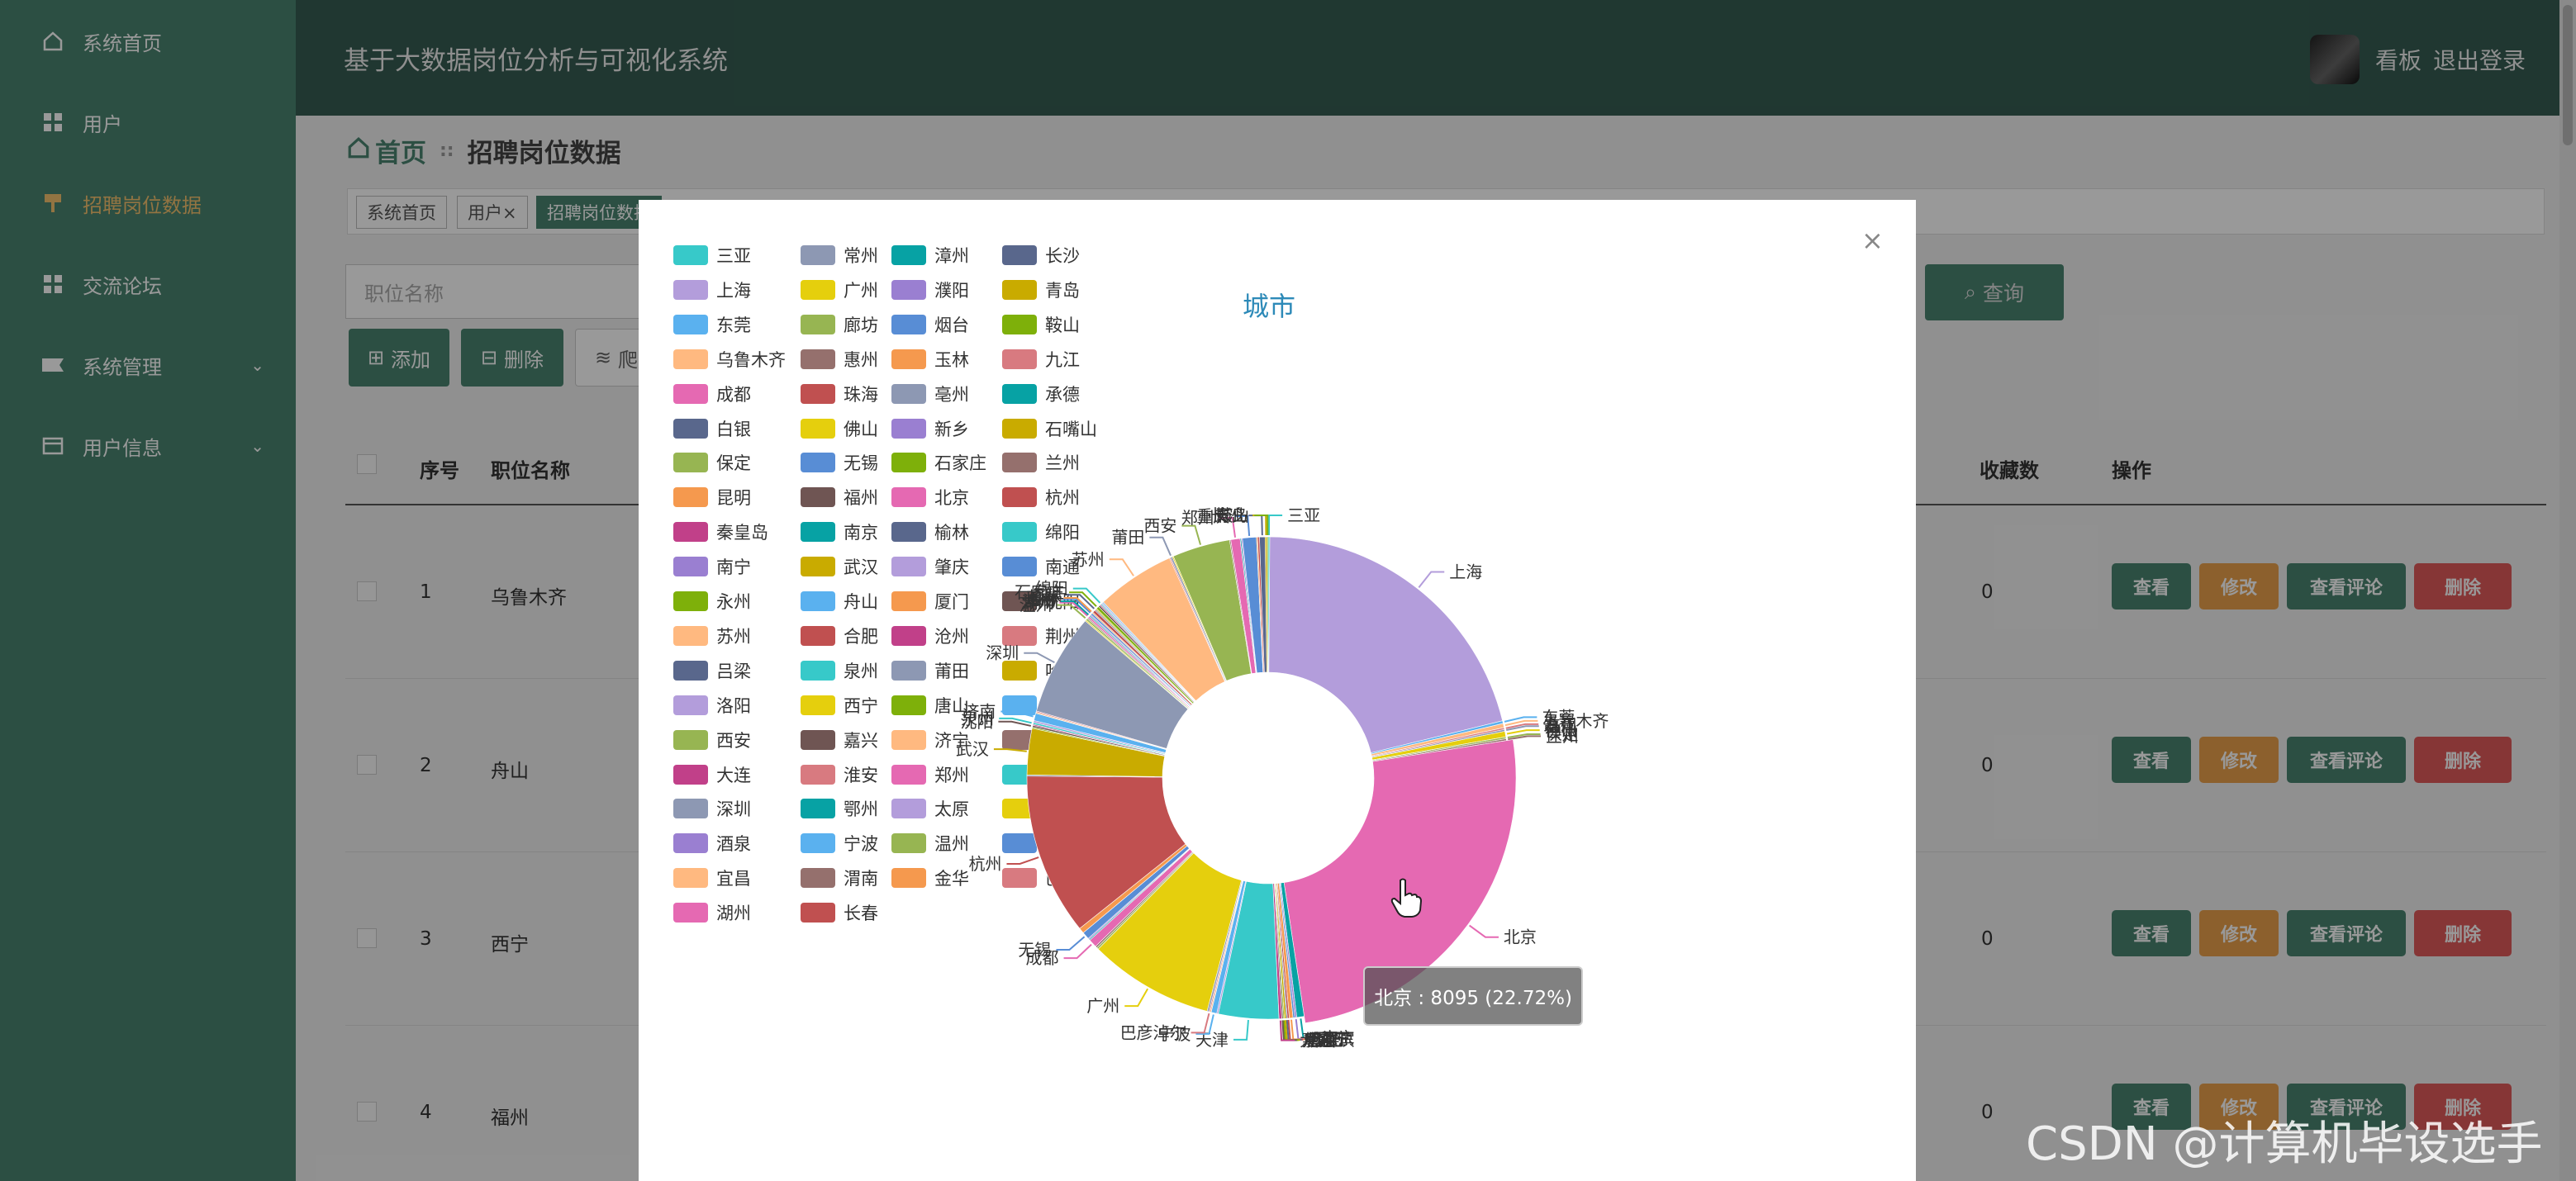 The height and width of the screenshot is (1181, 2576). What do you see at coordinates (839, 912) in the screenshot?
I see `legend-item: 长春` at bounding box center [839, 912].